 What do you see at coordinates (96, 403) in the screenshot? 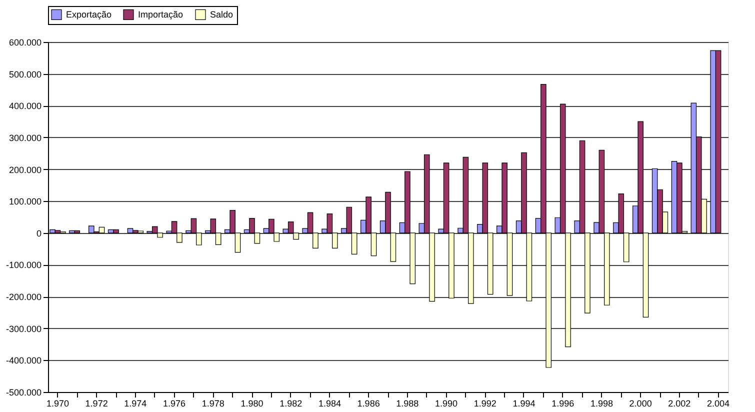
I see `x-tick-label: 1.972` at bounding box center [96, 403].